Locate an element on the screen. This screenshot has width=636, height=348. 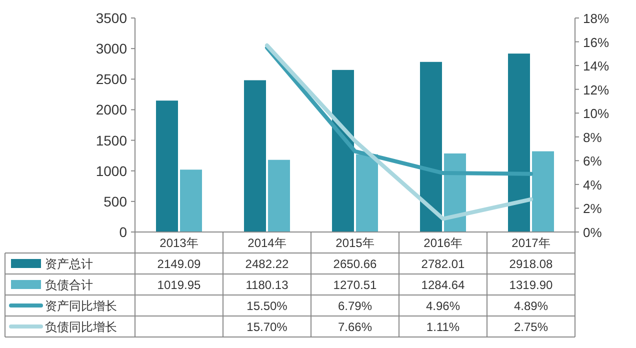
data-label: 2650.66 is located at coordinates (355, 264).